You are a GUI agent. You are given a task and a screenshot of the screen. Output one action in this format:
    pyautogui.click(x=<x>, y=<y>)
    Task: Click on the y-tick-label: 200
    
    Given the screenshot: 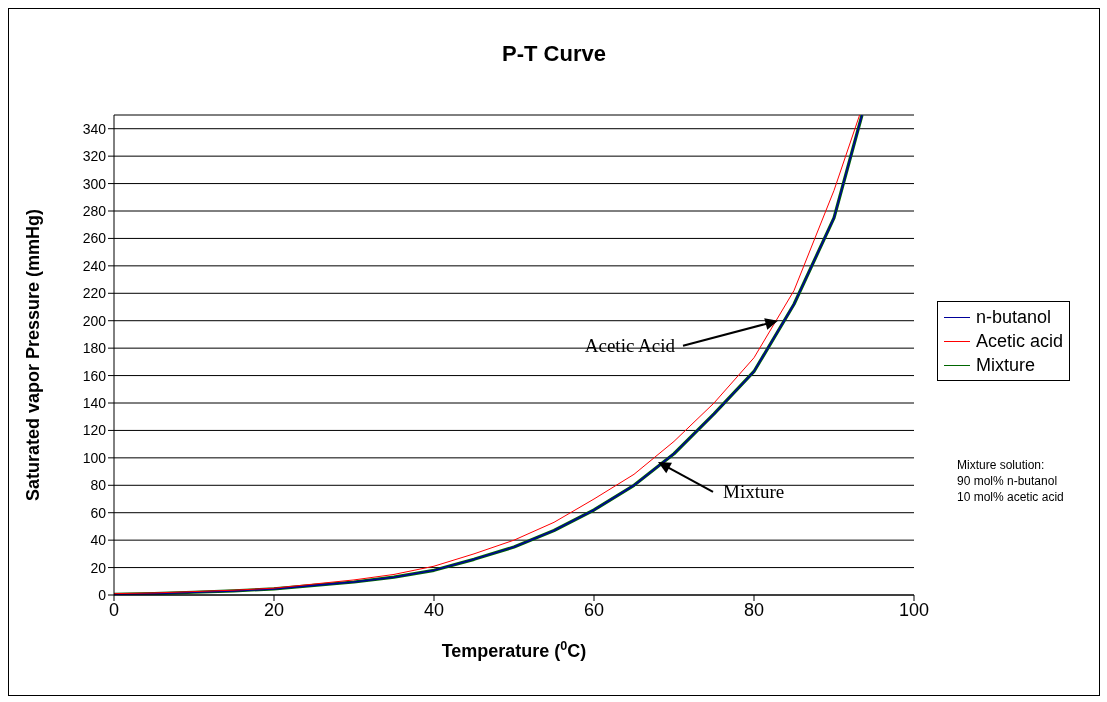 What is the action you would take?
    pyautogui.click(x=94, y=320)
    